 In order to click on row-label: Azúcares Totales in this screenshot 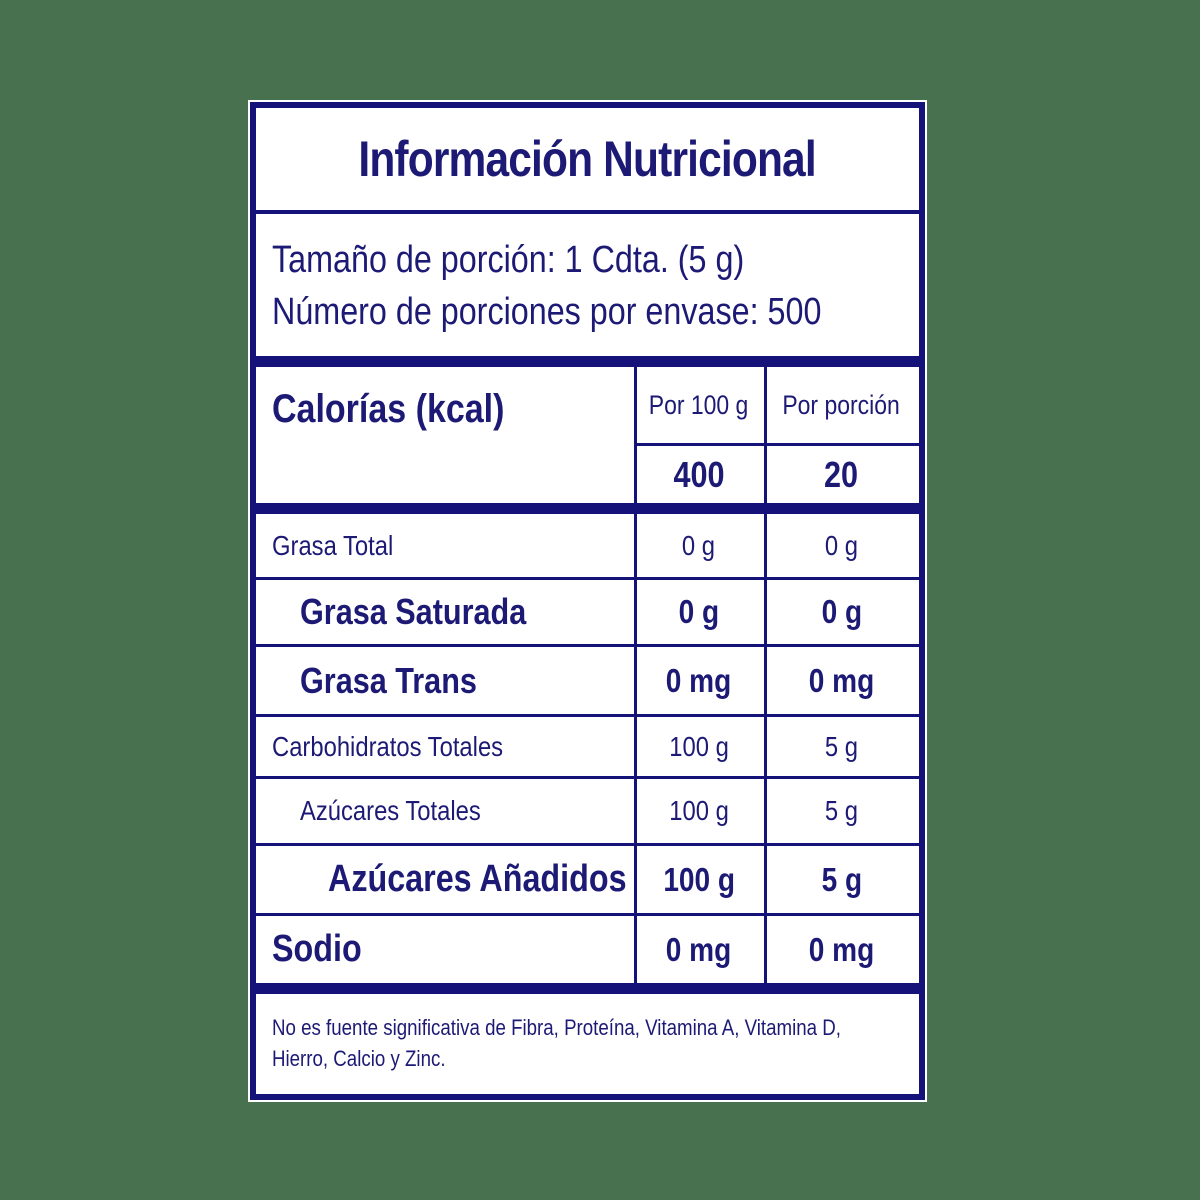, I will do `click(390, 810)`.